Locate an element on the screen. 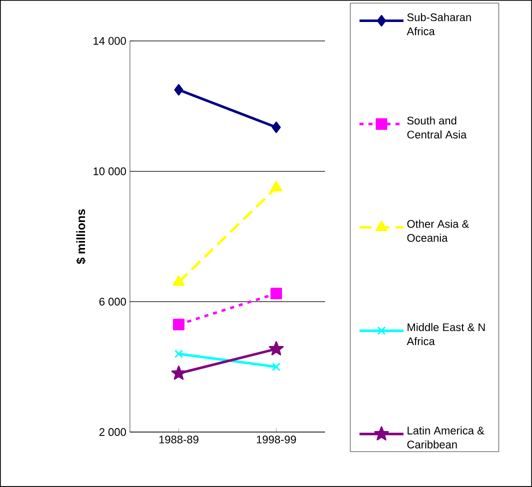 The width and height of the screenshot is (532, 487). x-tick-label: 1998-99 is located at coordinates (276, 440).